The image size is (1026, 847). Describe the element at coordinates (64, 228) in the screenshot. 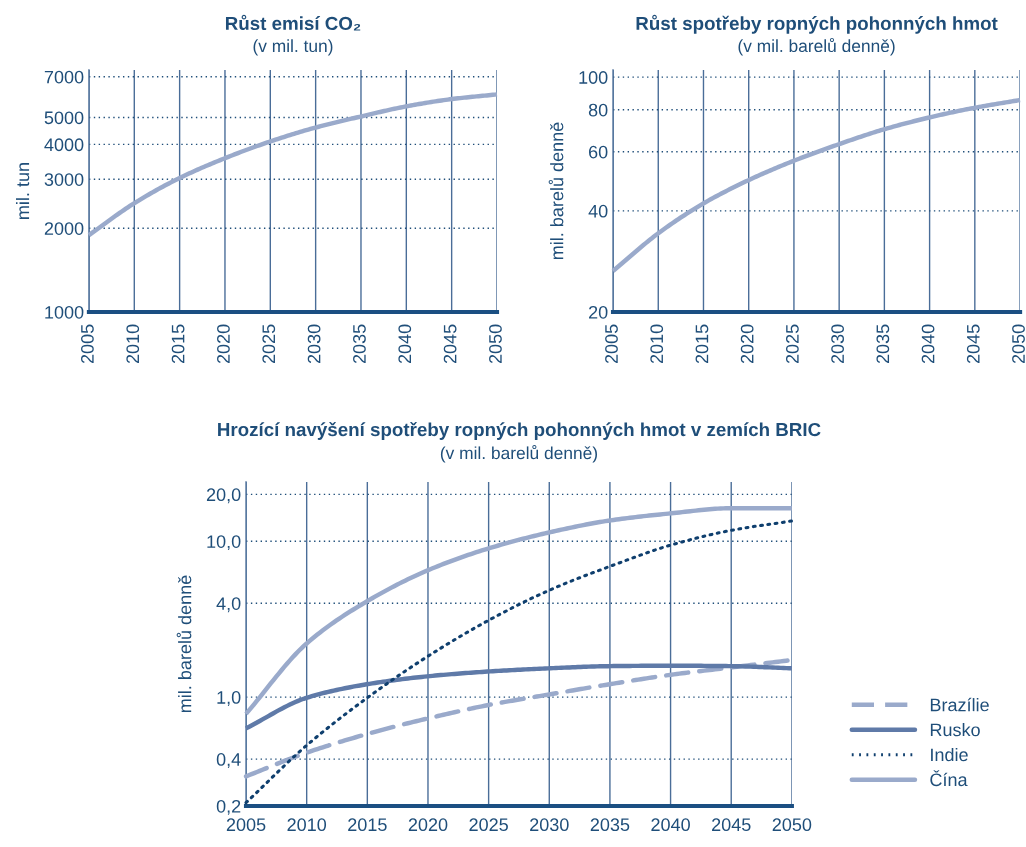

I see `y-tick-label: 2000` at that location.